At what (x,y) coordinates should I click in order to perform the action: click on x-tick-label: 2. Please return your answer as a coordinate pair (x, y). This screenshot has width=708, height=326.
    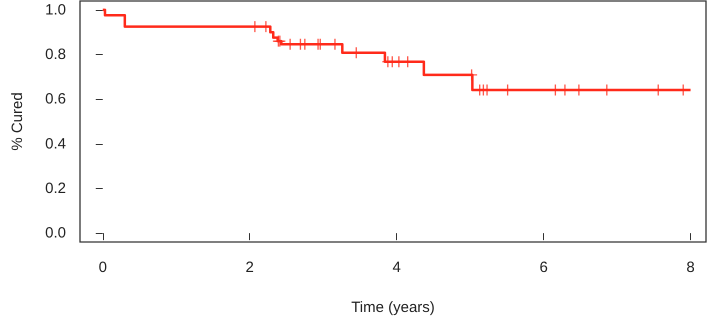
    Looking at the image, I should click on (250, 267).